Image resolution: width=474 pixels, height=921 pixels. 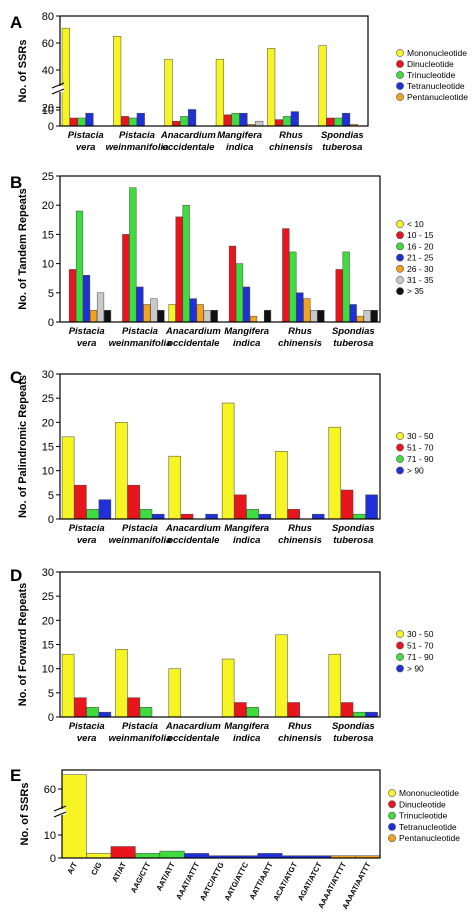 I want to click on y-tick-label: 5, so click(x=51, y=496).